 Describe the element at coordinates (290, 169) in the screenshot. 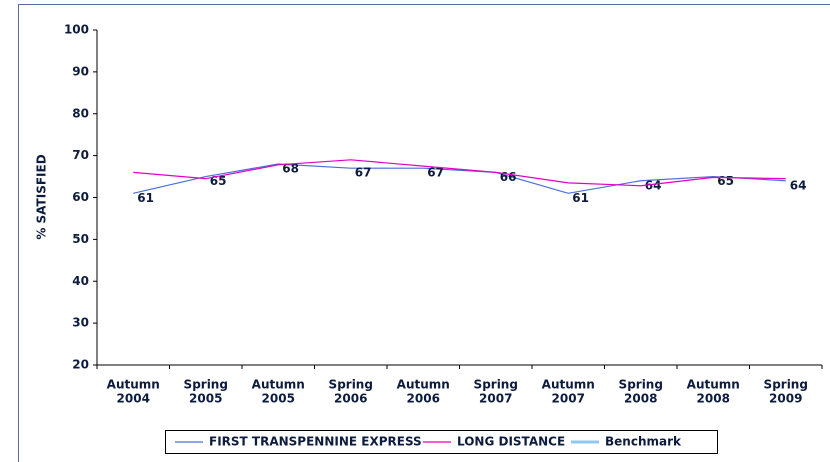

I see `data-label: 68` at that location.